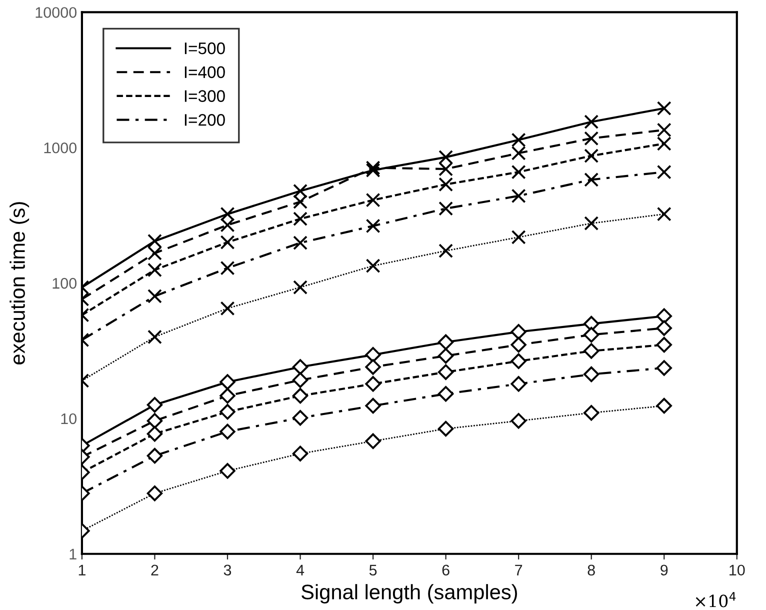 The height and width of the screenshot is (610, 766). What do you see at coordinates (204, 48) in the screenshot?
I see `legend-label: I=500` at bounding box center [204, 48].